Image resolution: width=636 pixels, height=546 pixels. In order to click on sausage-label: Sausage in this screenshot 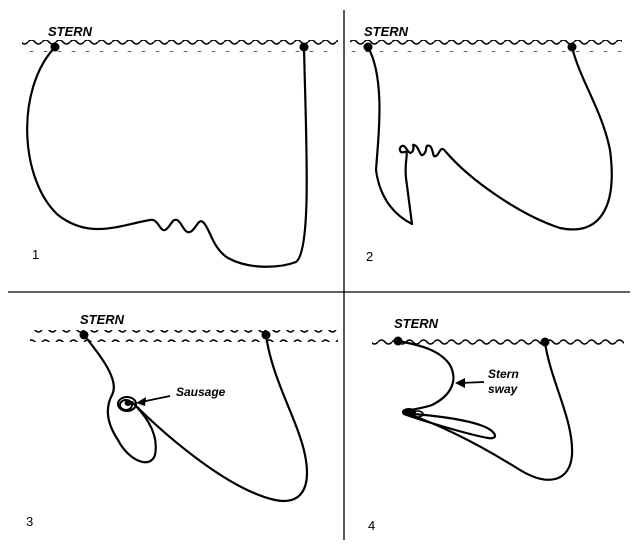, I will do `click(201, 392)`.